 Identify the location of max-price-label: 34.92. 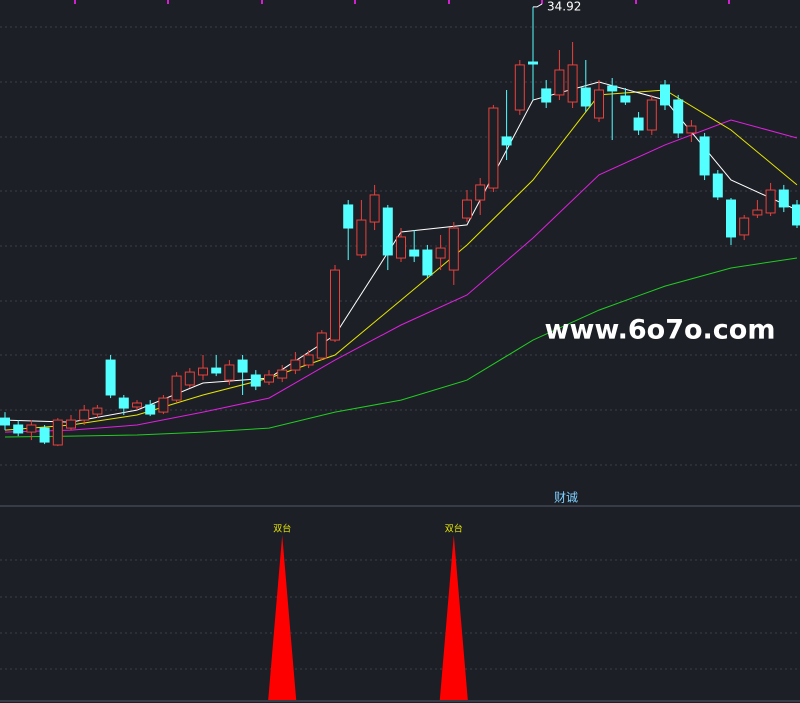
(564, 6).